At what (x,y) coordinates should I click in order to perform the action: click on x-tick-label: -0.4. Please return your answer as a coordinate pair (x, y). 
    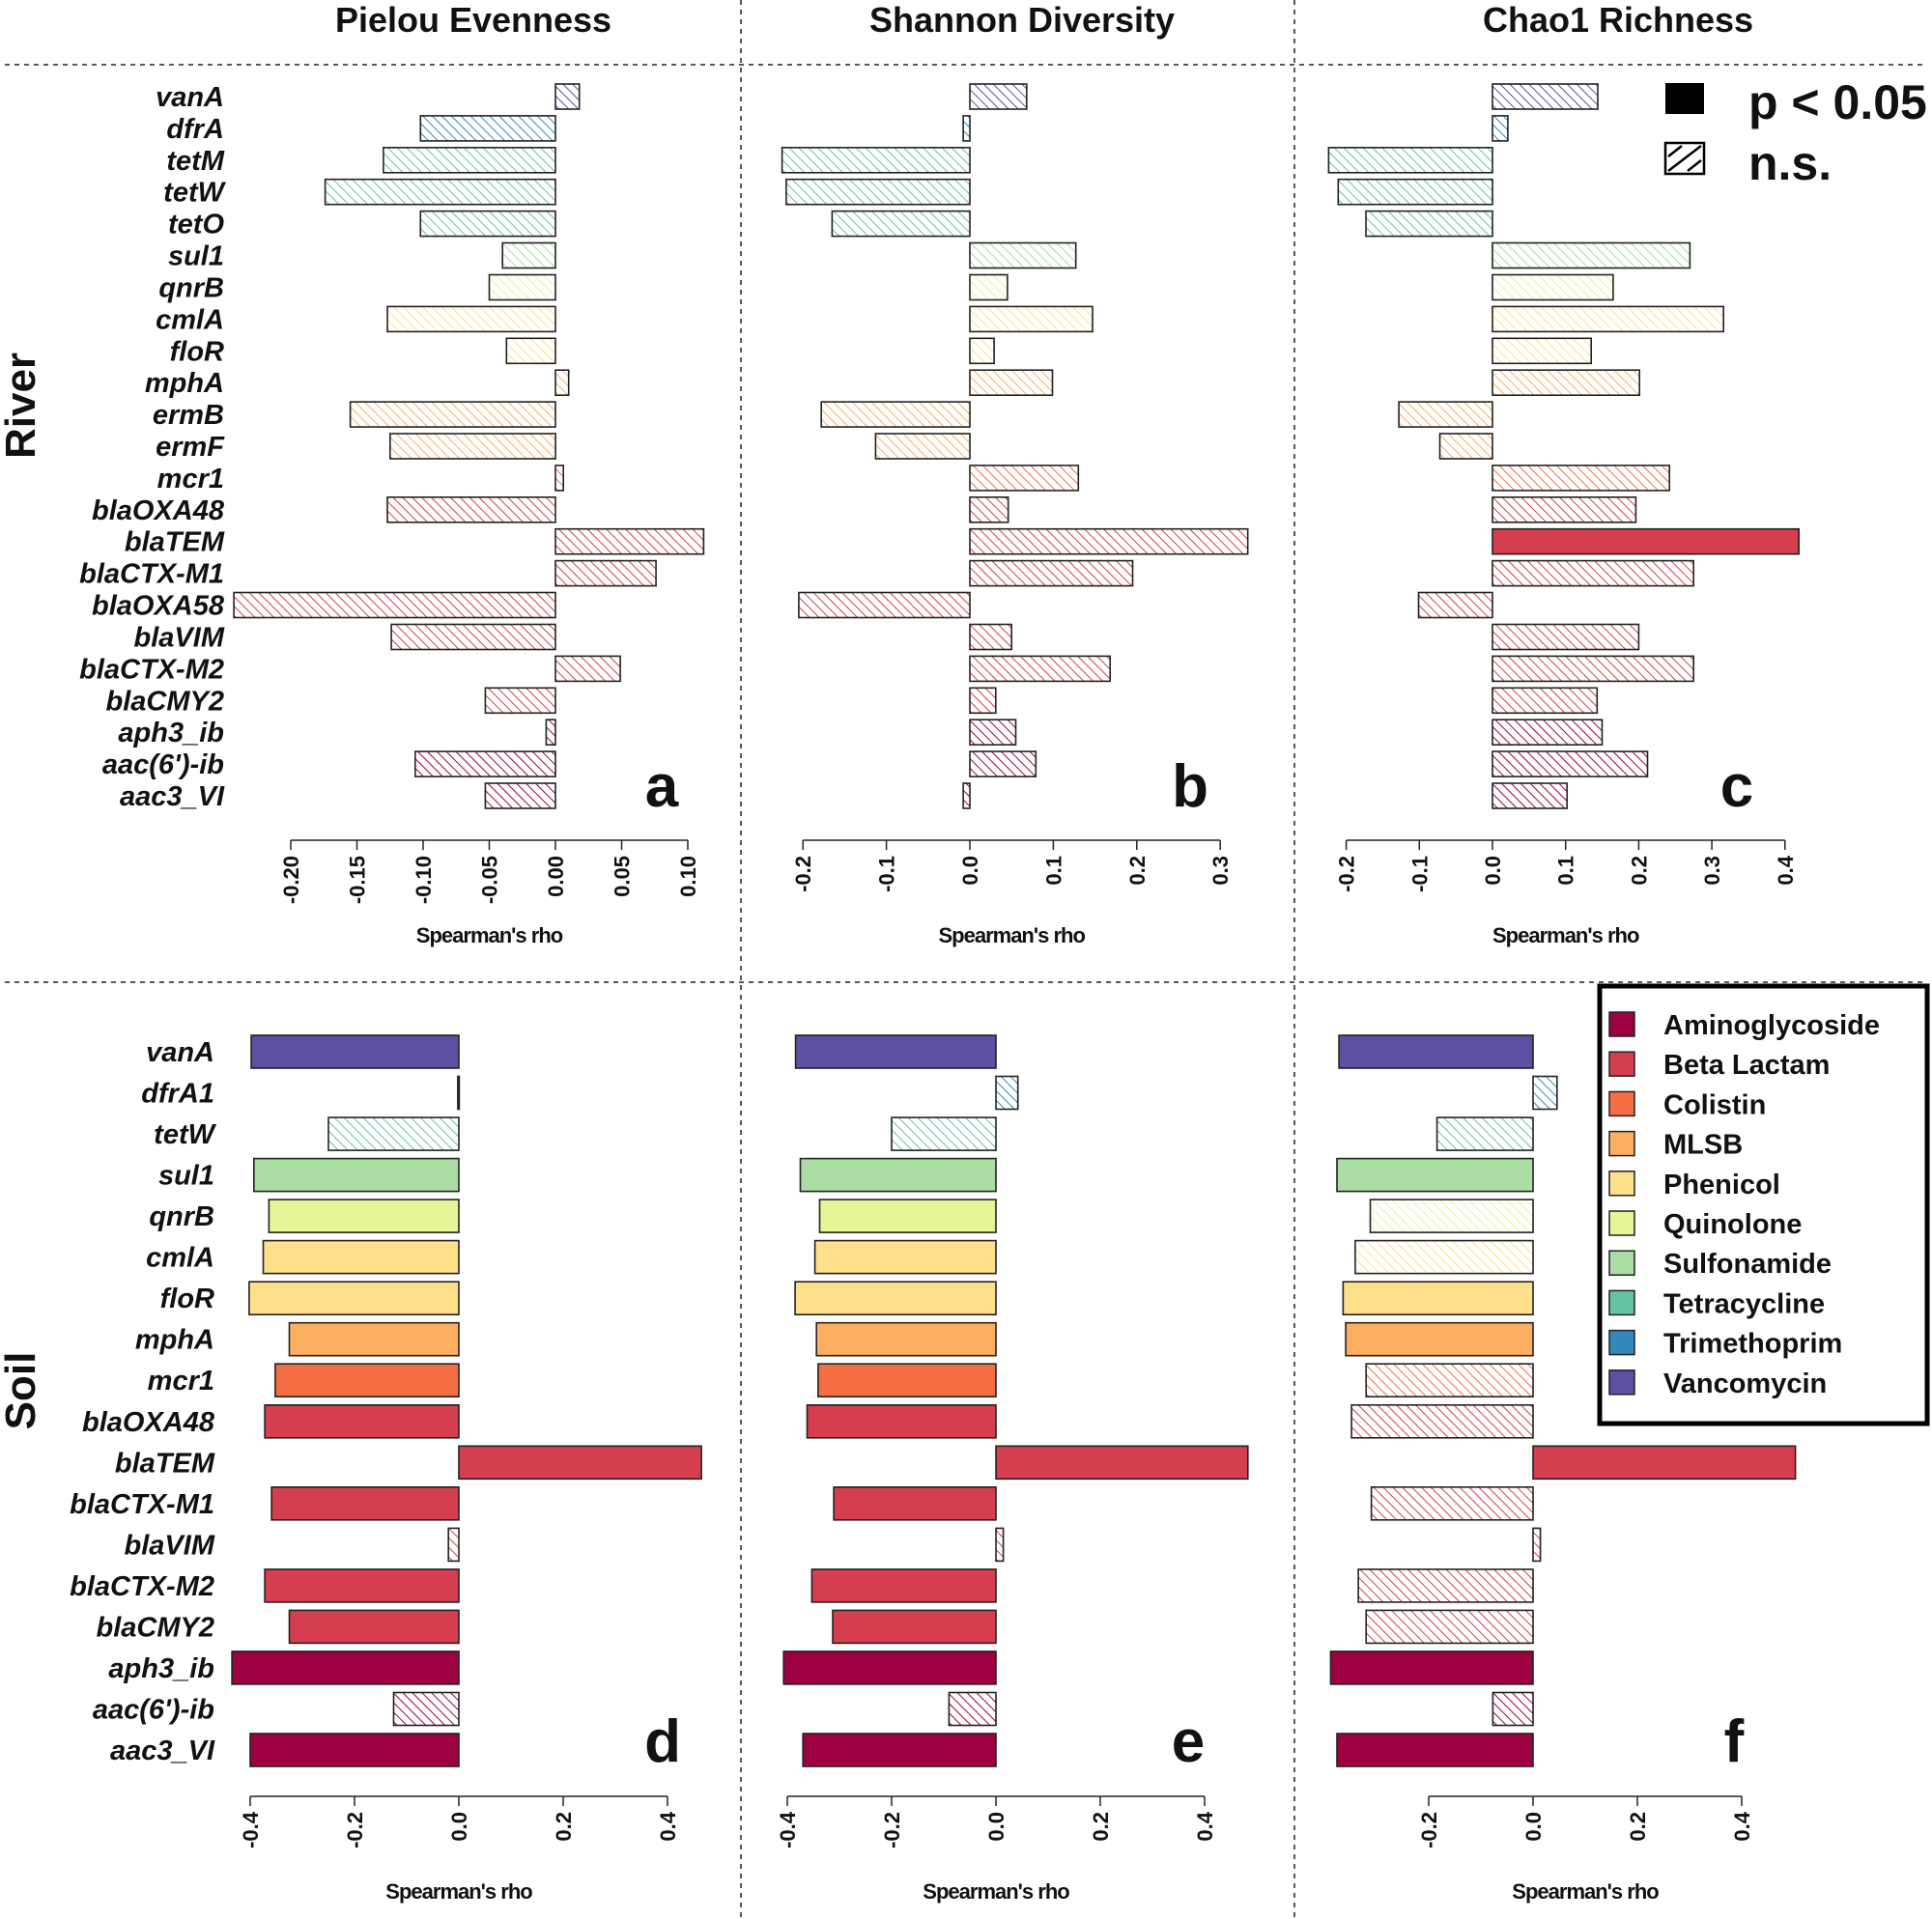
    Looking at the image, I should click on (788, 1829).